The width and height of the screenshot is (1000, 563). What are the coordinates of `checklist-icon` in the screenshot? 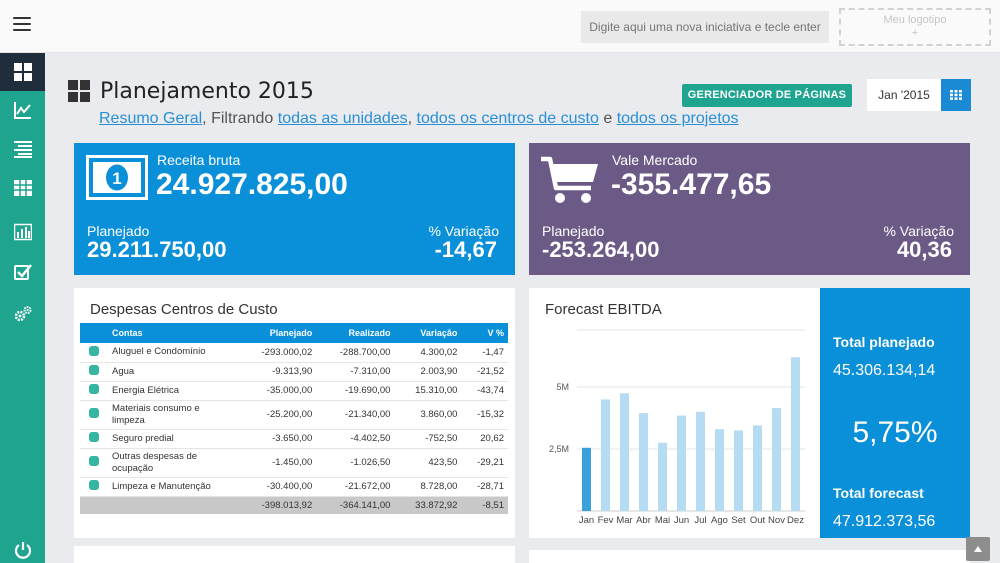 It's located at (22, 272).